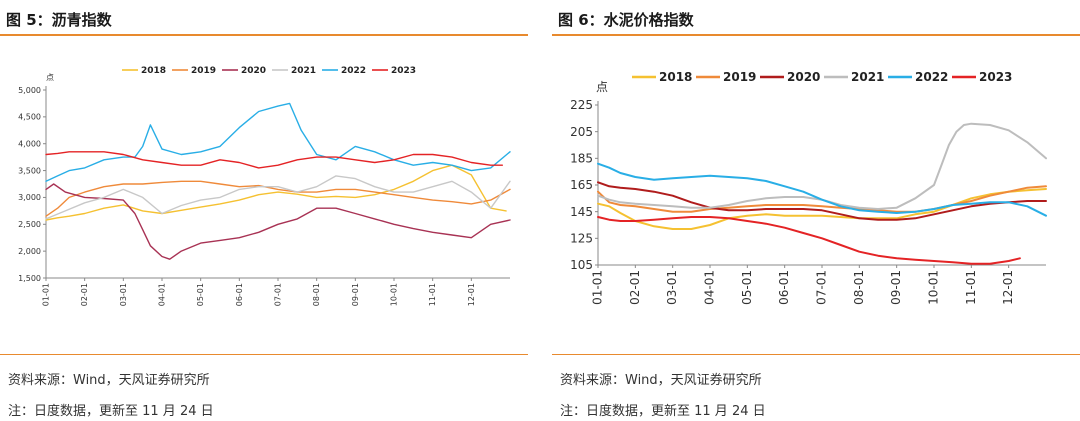  I want to click on y-tick-label: 2,500, so click(29, 224).